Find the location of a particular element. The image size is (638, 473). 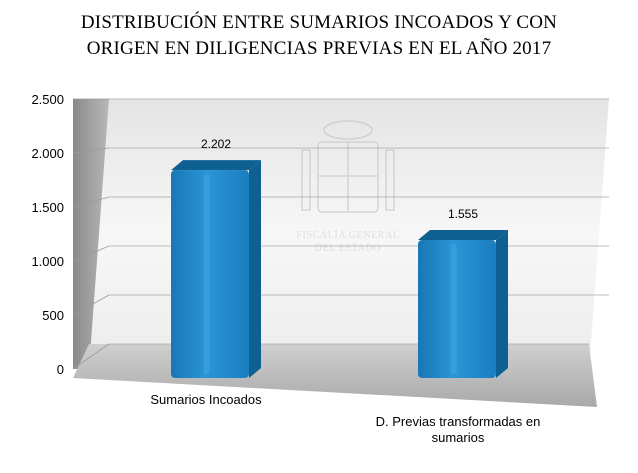

watermark-line-2: DEL ESTADO is located at coordinates (348, 248).